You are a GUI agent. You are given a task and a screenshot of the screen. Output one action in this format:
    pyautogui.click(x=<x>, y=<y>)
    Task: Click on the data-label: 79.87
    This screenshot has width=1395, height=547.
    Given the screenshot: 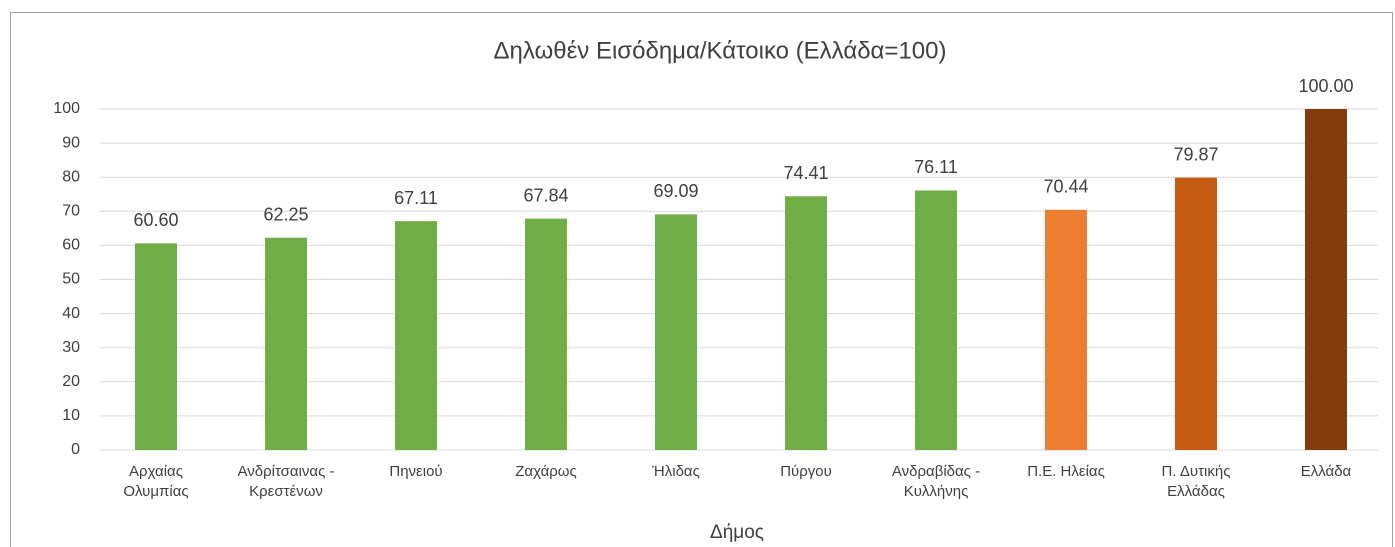 What is the action you would take?
    pyautogui.click(x=1195, y=154)
    